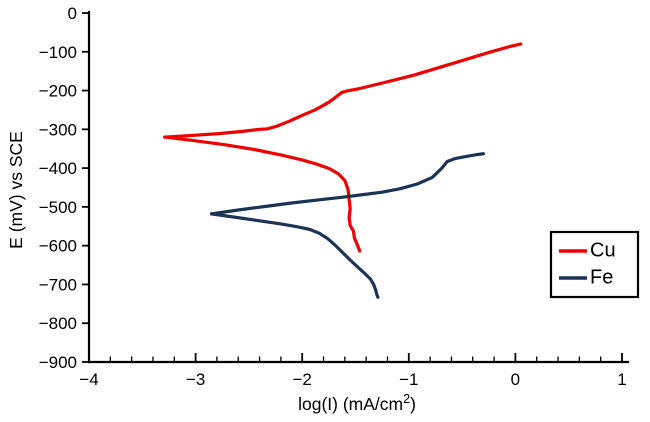 The image size is (650, 422). I want to click on x-axis-title-superscript: 2, so click(406, 399).